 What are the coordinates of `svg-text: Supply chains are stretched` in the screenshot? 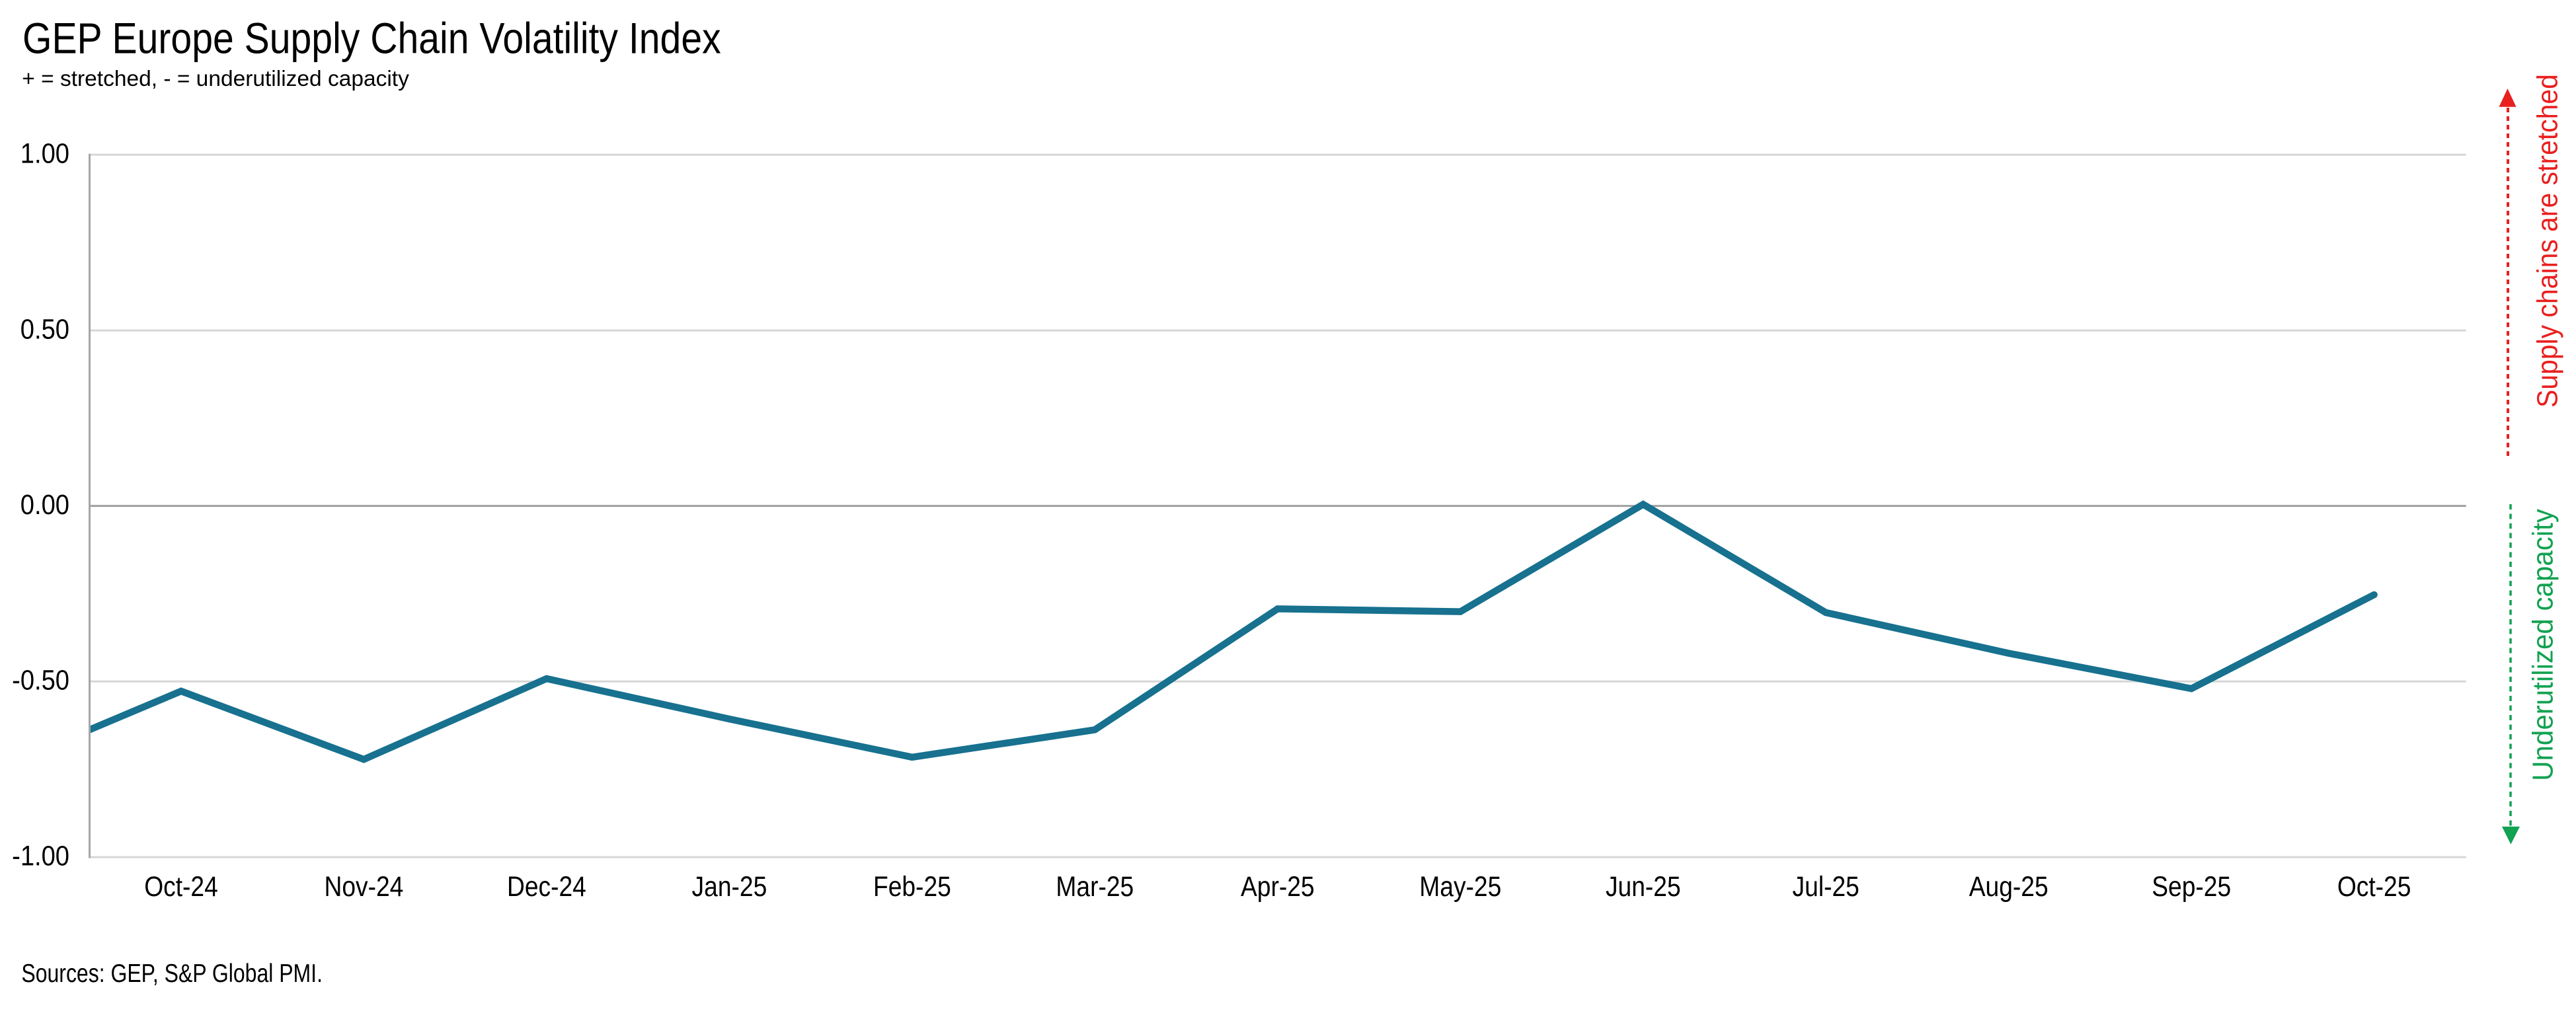 It's located at (2547, 241).